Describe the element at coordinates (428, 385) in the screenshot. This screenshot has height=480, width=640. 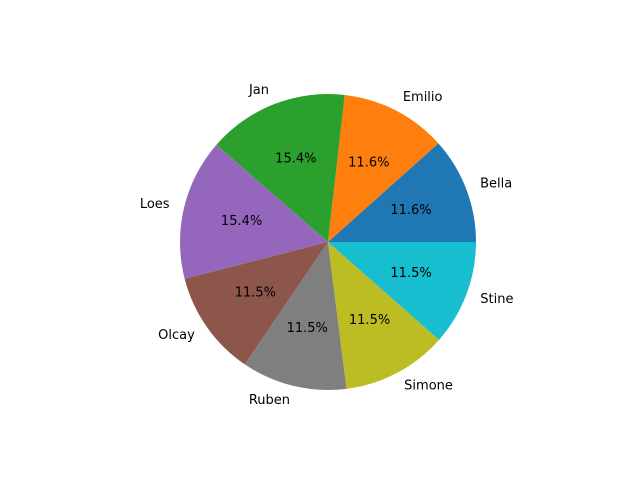
I see `slice-label-simone: Simone` at that location.